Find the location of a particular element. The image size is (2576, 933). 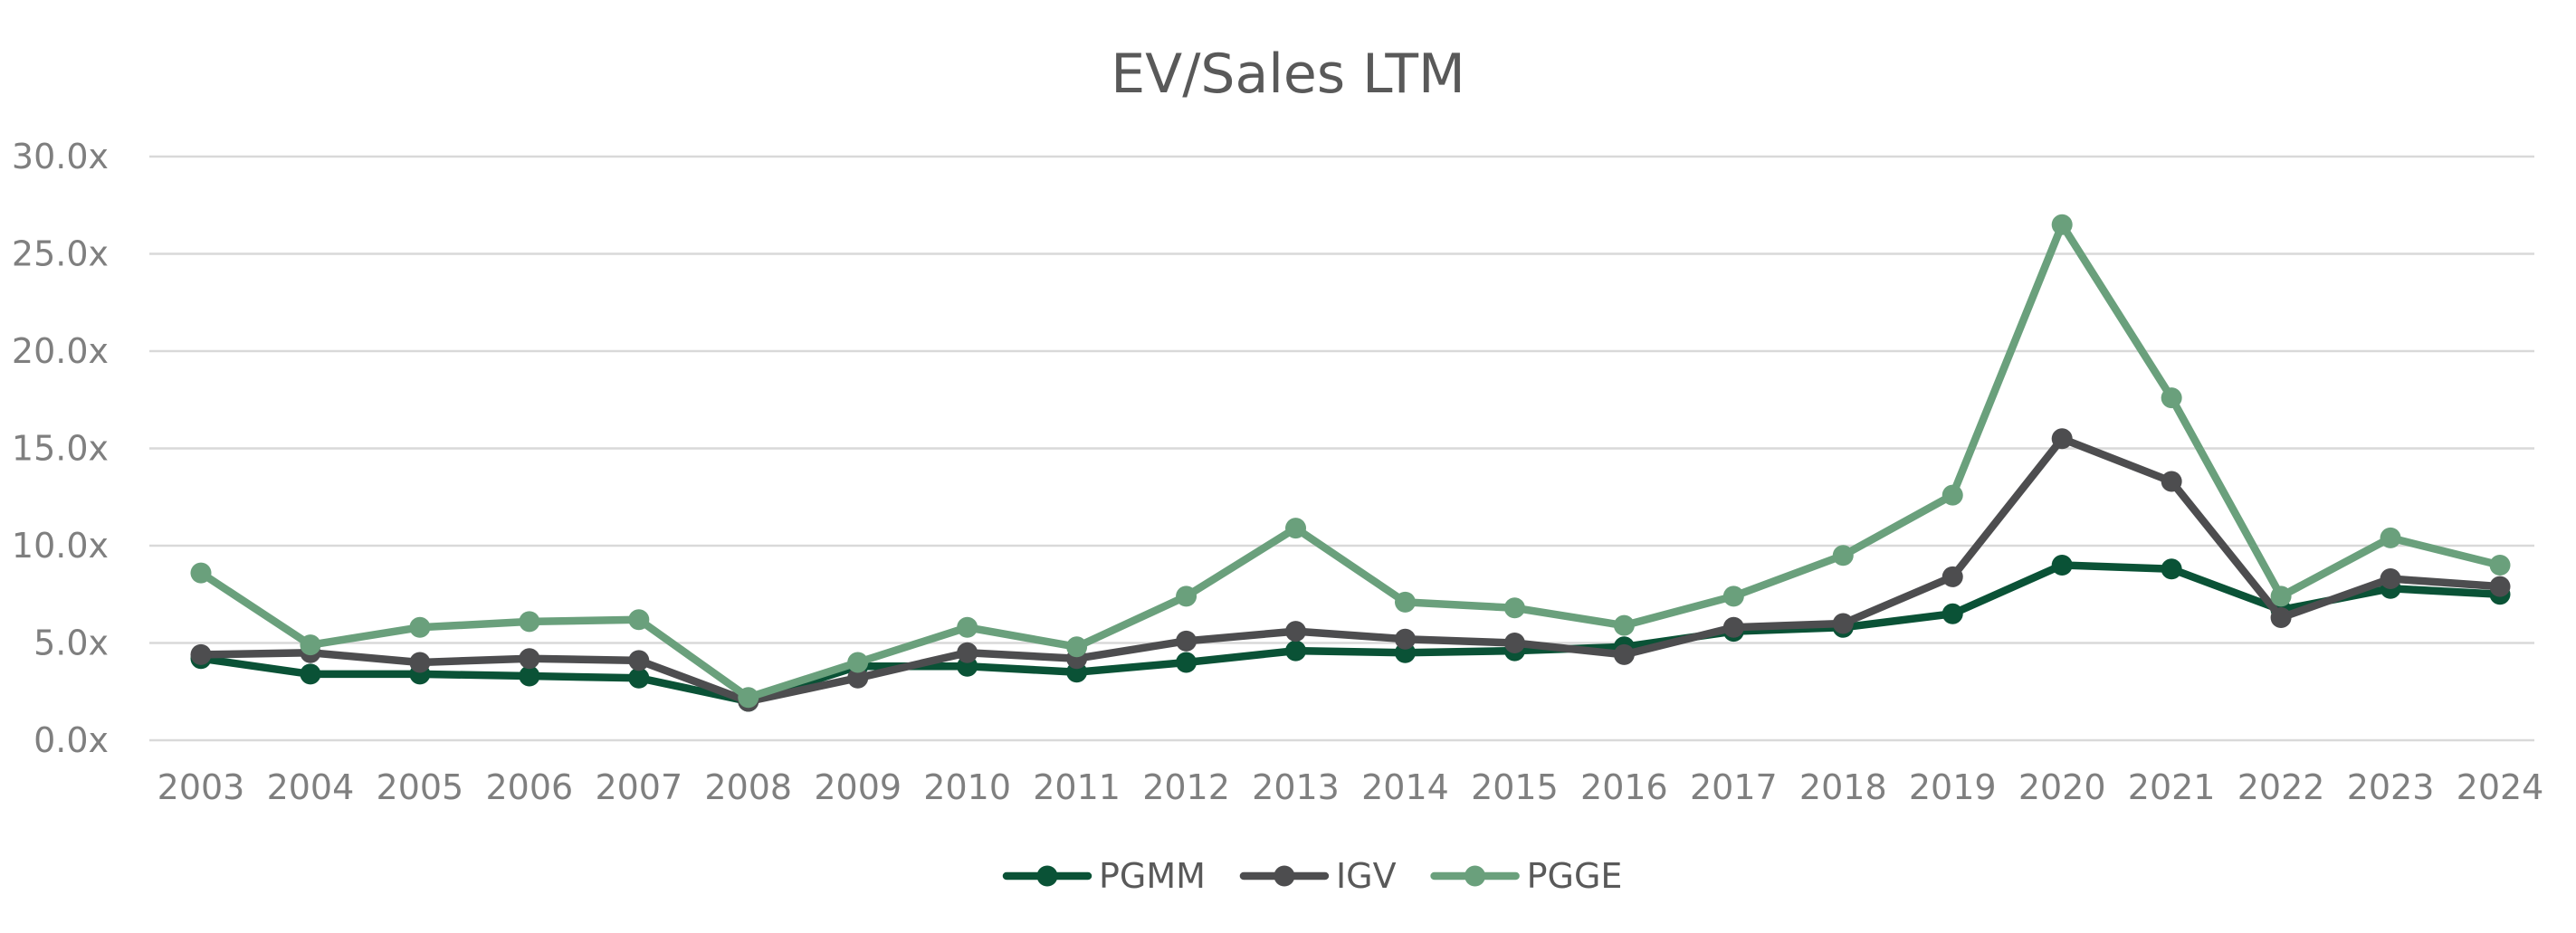

y-tick-label: 20.0x is located at coordinates (61, 351).